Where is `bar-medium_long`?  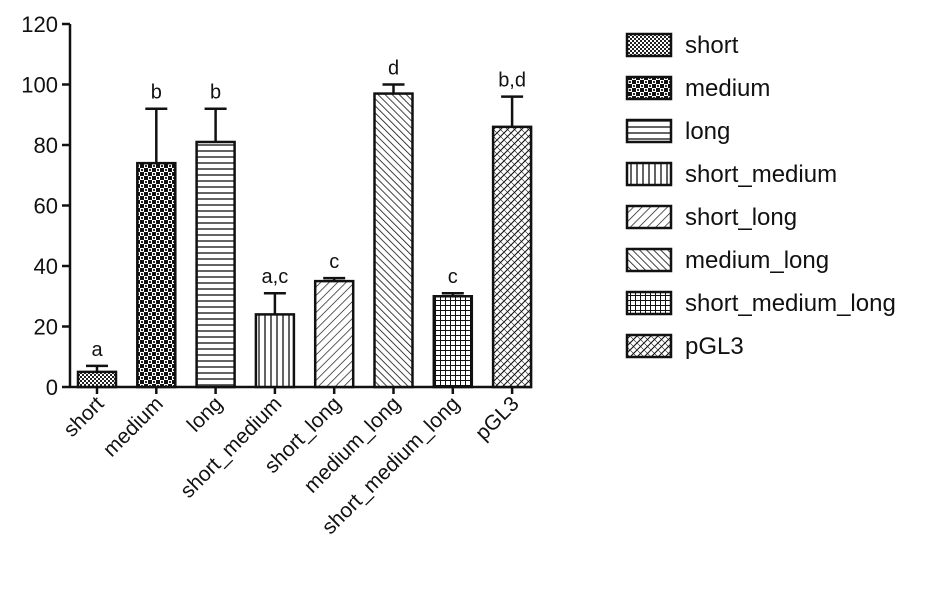 bar-medium_long is located at coordinates (393, 240).